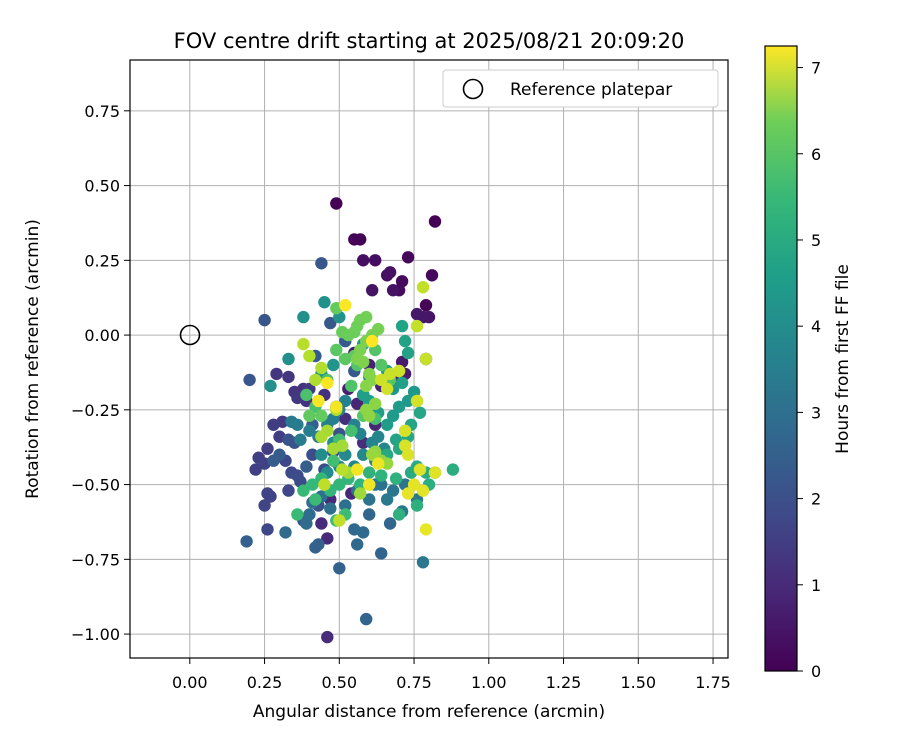  I want to click on colorbar-label: Hours from first FF file, so click(843, 359).